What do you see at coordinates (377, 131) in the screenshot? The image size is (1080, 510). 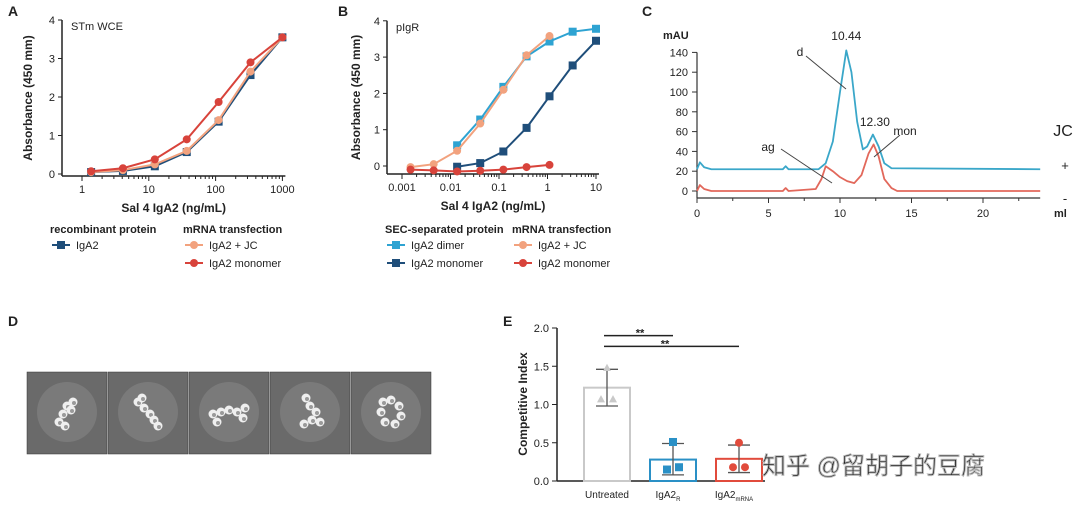 I see `y-tick-label: 1` at bounding box center [377, 131].